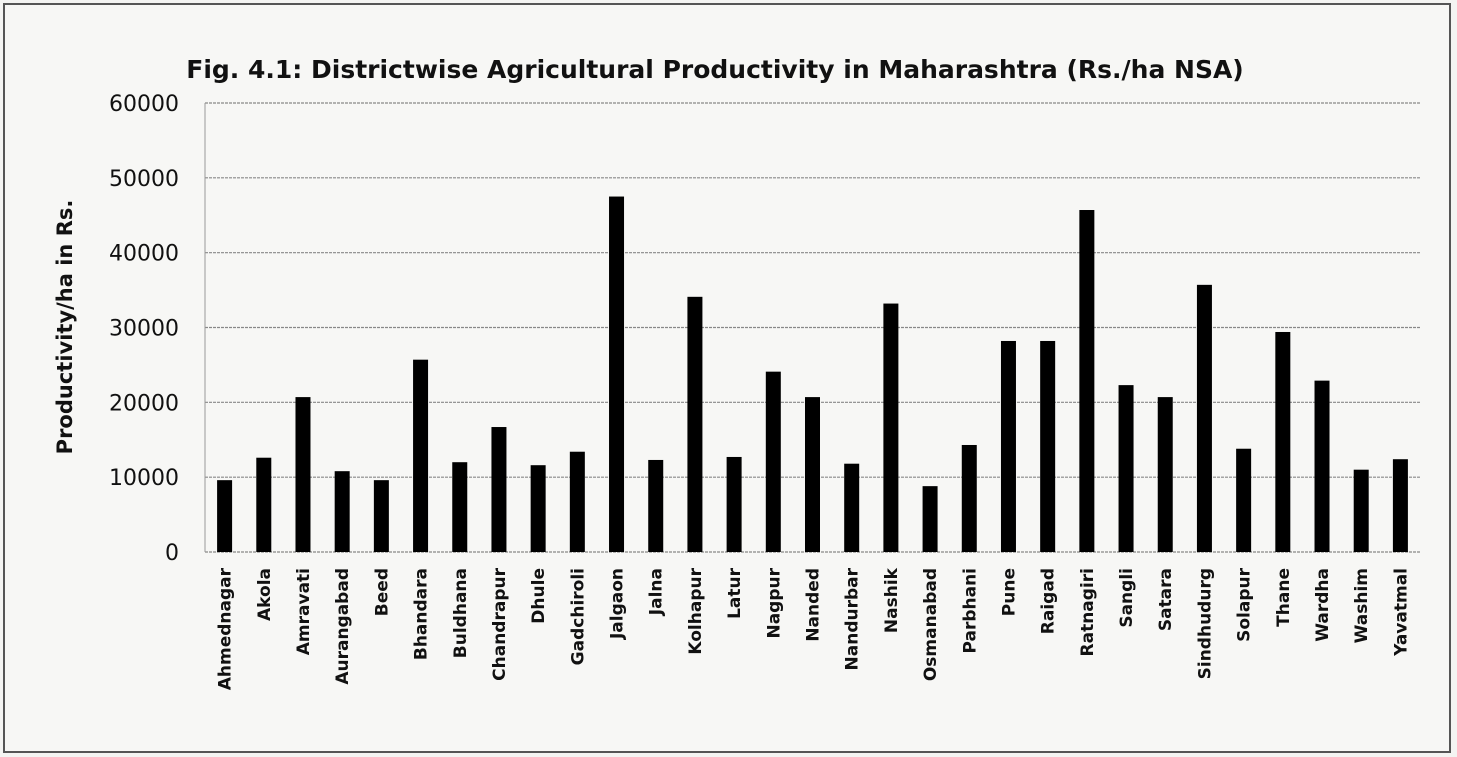  I want to click on x-tick-label: Gadchiroli, so click(578, 616).